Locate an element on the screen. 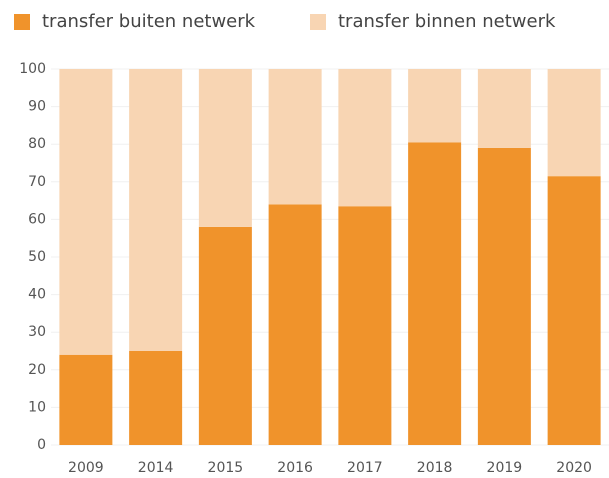 Image resolution: width=609 pixels, height=478 pixels. y-tick-label: 0 is located at coordinates (41, 445).